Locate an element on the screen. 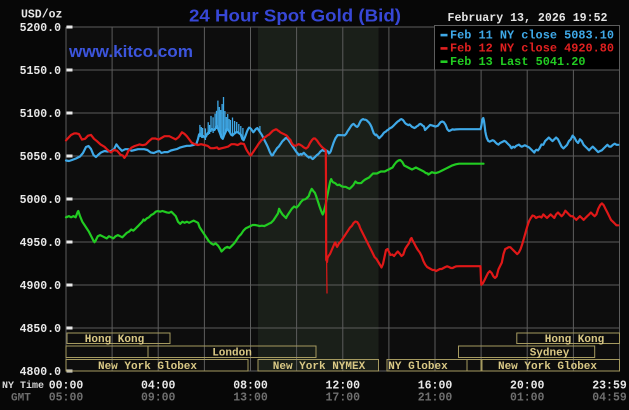  svg-text: 17:00 is located at coordinates (343, 398).